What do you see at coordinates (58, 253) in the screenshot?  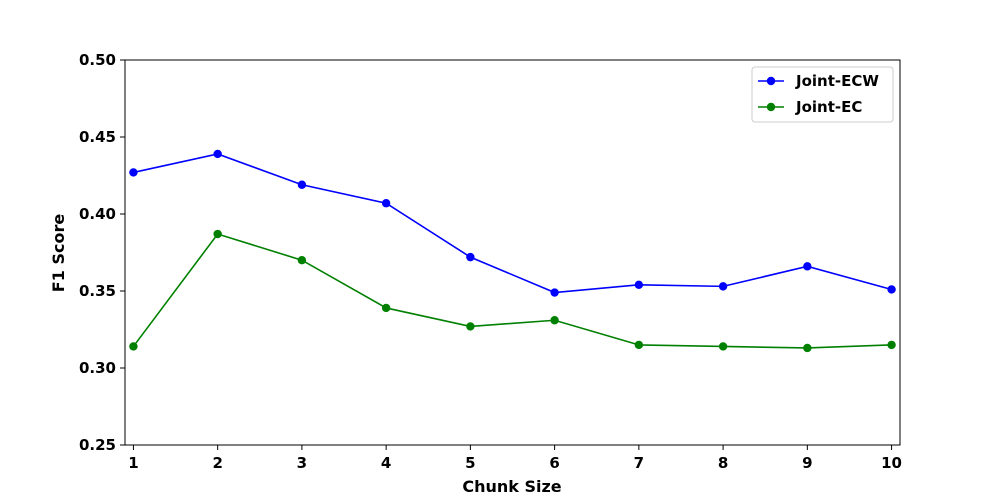 I see `y-axis-title: F1 Score` at bounding box center [58, 253].